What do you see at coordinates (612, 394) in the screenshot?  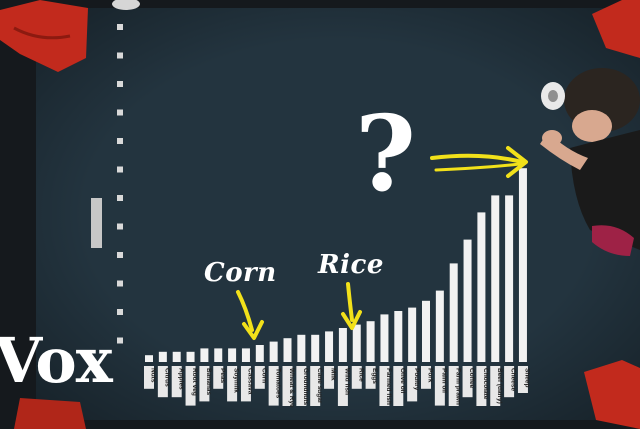 I see `bag-bottom-right` at bounding box center [612, 394].